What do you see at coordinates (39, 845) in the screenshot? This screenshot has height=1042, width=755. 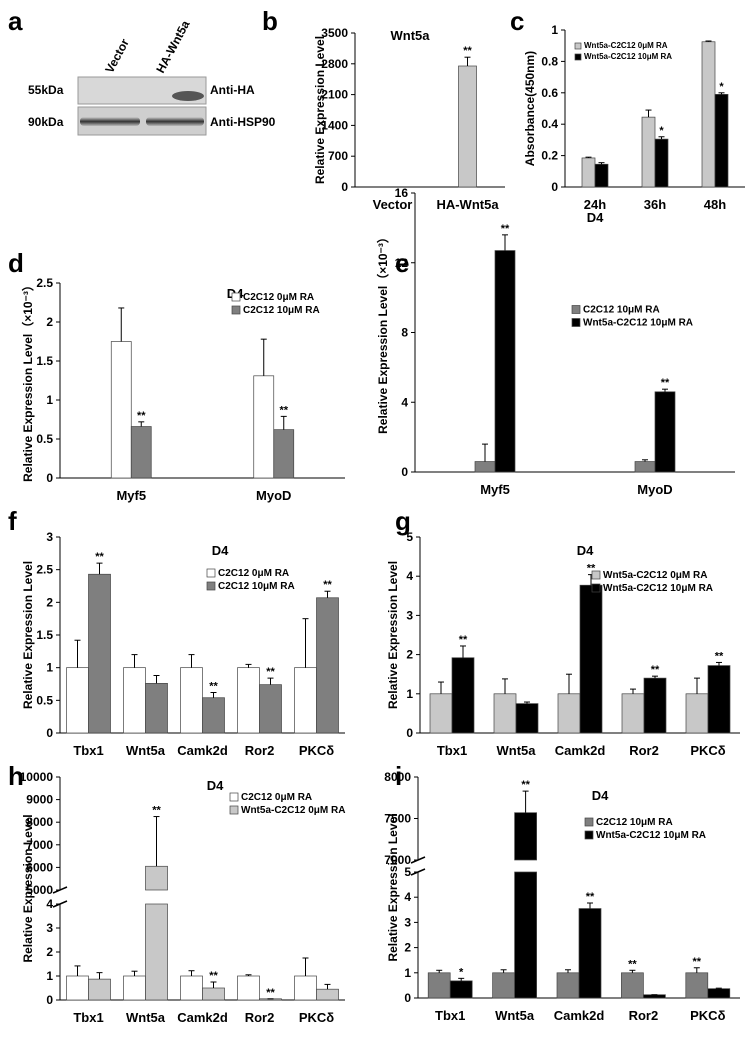 I see `y-tick-label: 7000` at bounding box center [39, 845].